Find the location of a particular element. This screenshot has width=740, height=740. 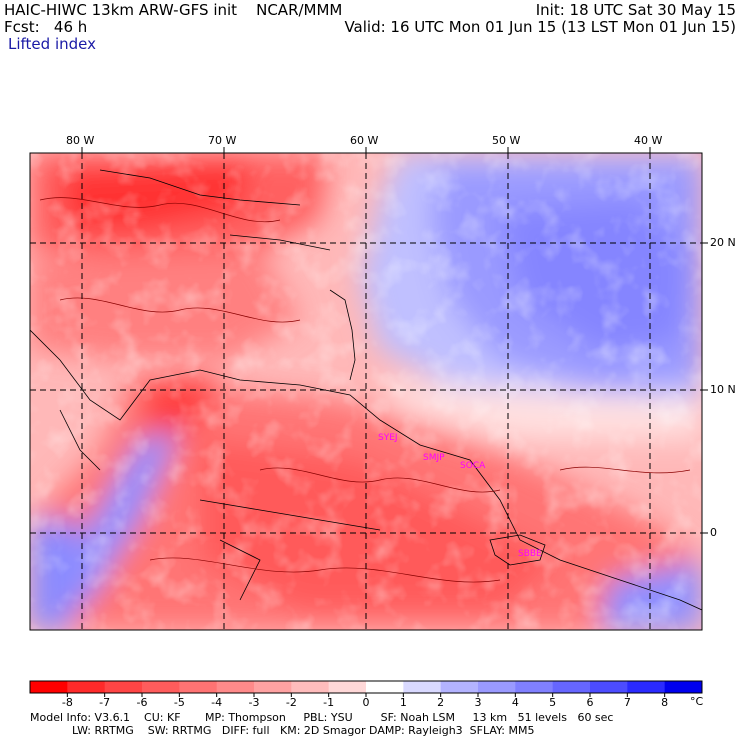

colorbar-label: -5 is located at coordinates (179, 702).